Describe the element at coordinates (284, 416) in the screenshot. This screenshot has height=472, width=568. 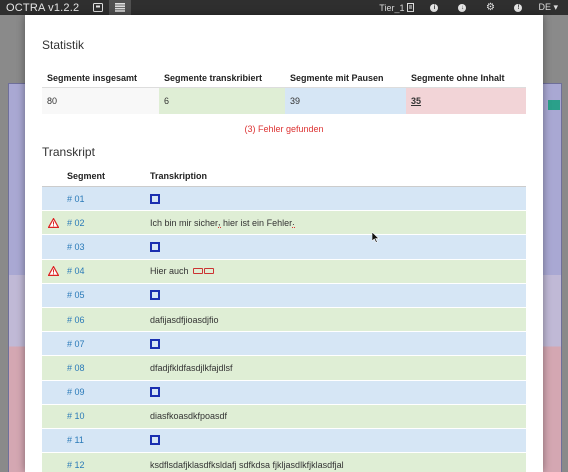
I see `table-row: # 10 diasfkoasdkfpoasdf` at that location.